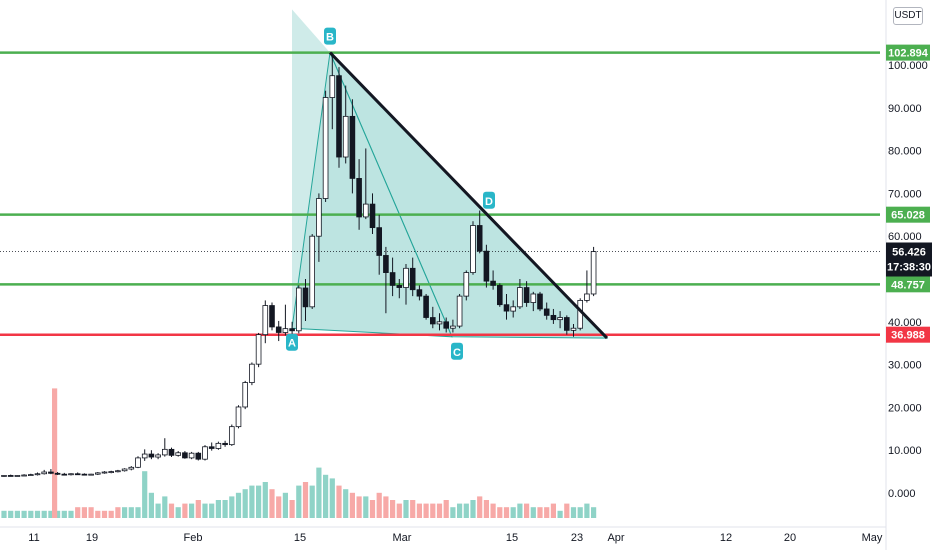 Image resolution: width=932 pixels, height=550 pixels. I want to click on time-tick-label: 23, so click(577, 538).